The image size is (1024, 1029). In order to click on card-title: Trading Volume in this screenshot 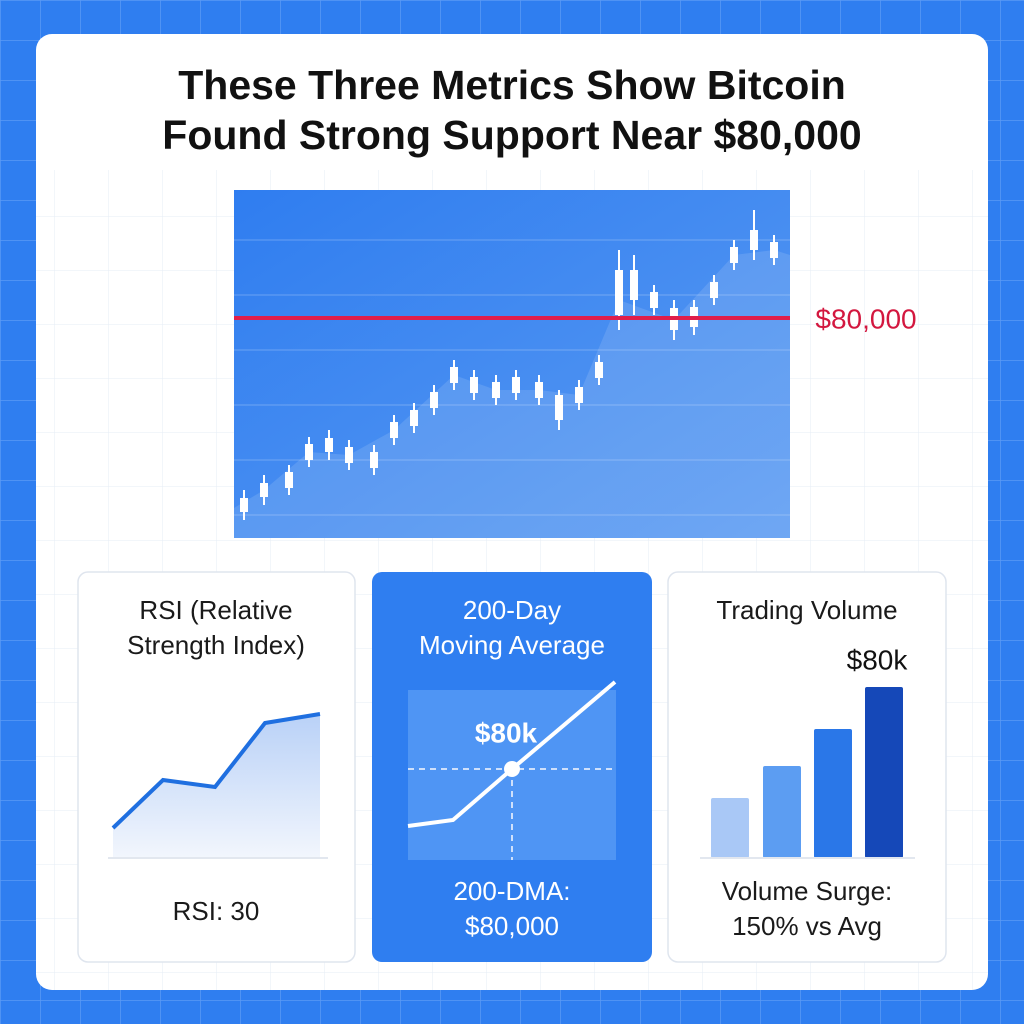, I will do `click(806, 610)`.